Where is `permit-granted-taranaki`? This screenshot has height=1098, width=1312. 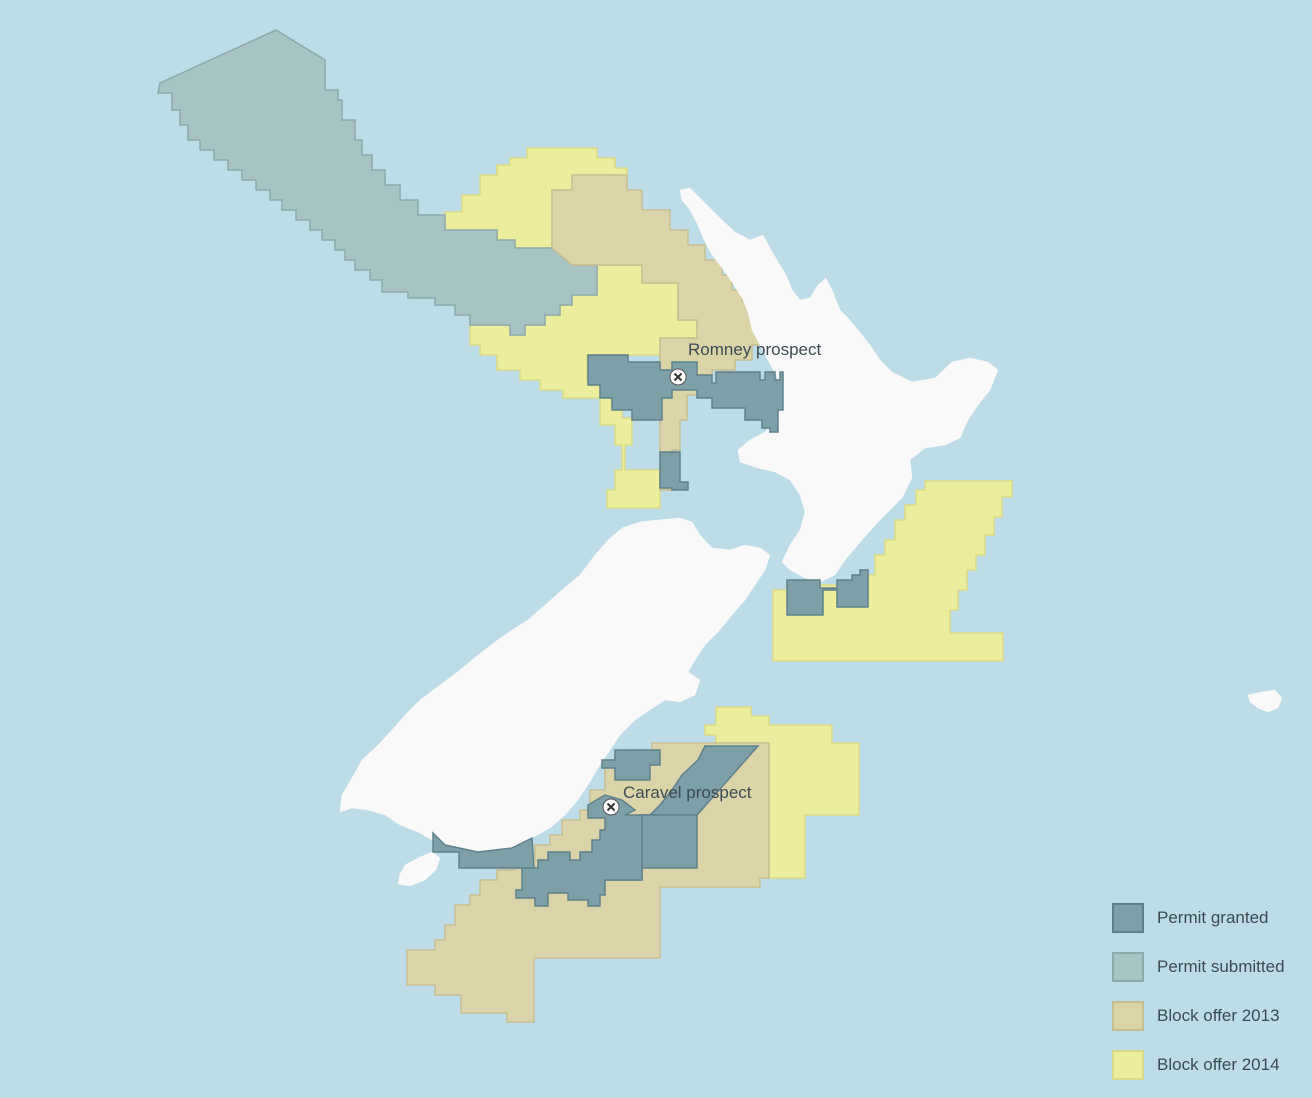
permit-granted-taranaki is located at coordinates (685, 393).